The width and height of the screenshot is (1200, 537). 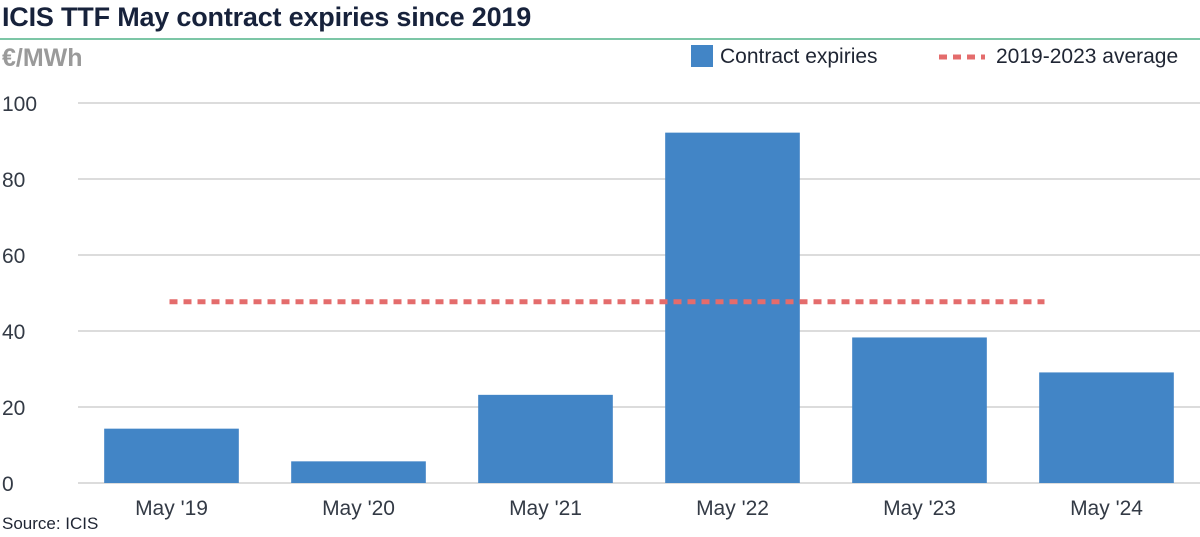 What do you see at coordinates (50, 523) in the screenshot?
I see `source-note: Source: ICIS` at bounding box center [50, 523].